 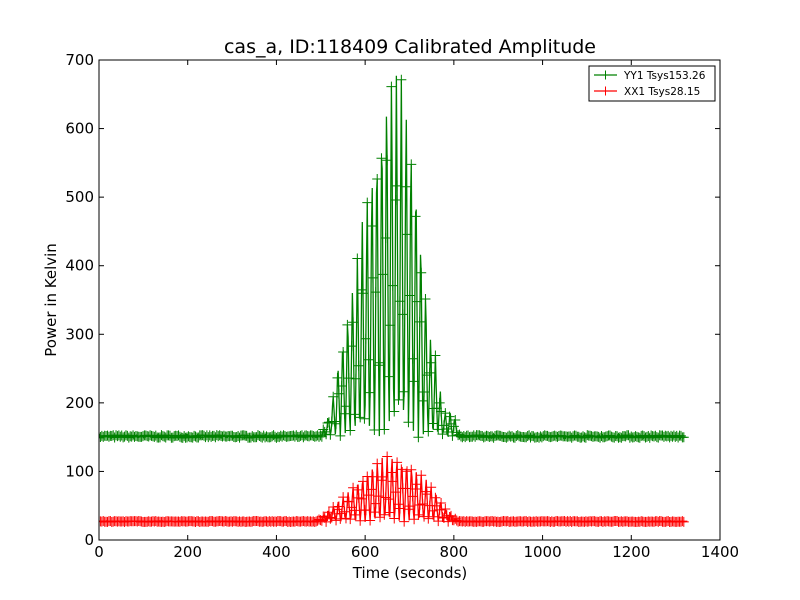 I want to click on legend: YY1 Tsys153.26 XX1 Tsys28.15, so click(x=652, y=83).